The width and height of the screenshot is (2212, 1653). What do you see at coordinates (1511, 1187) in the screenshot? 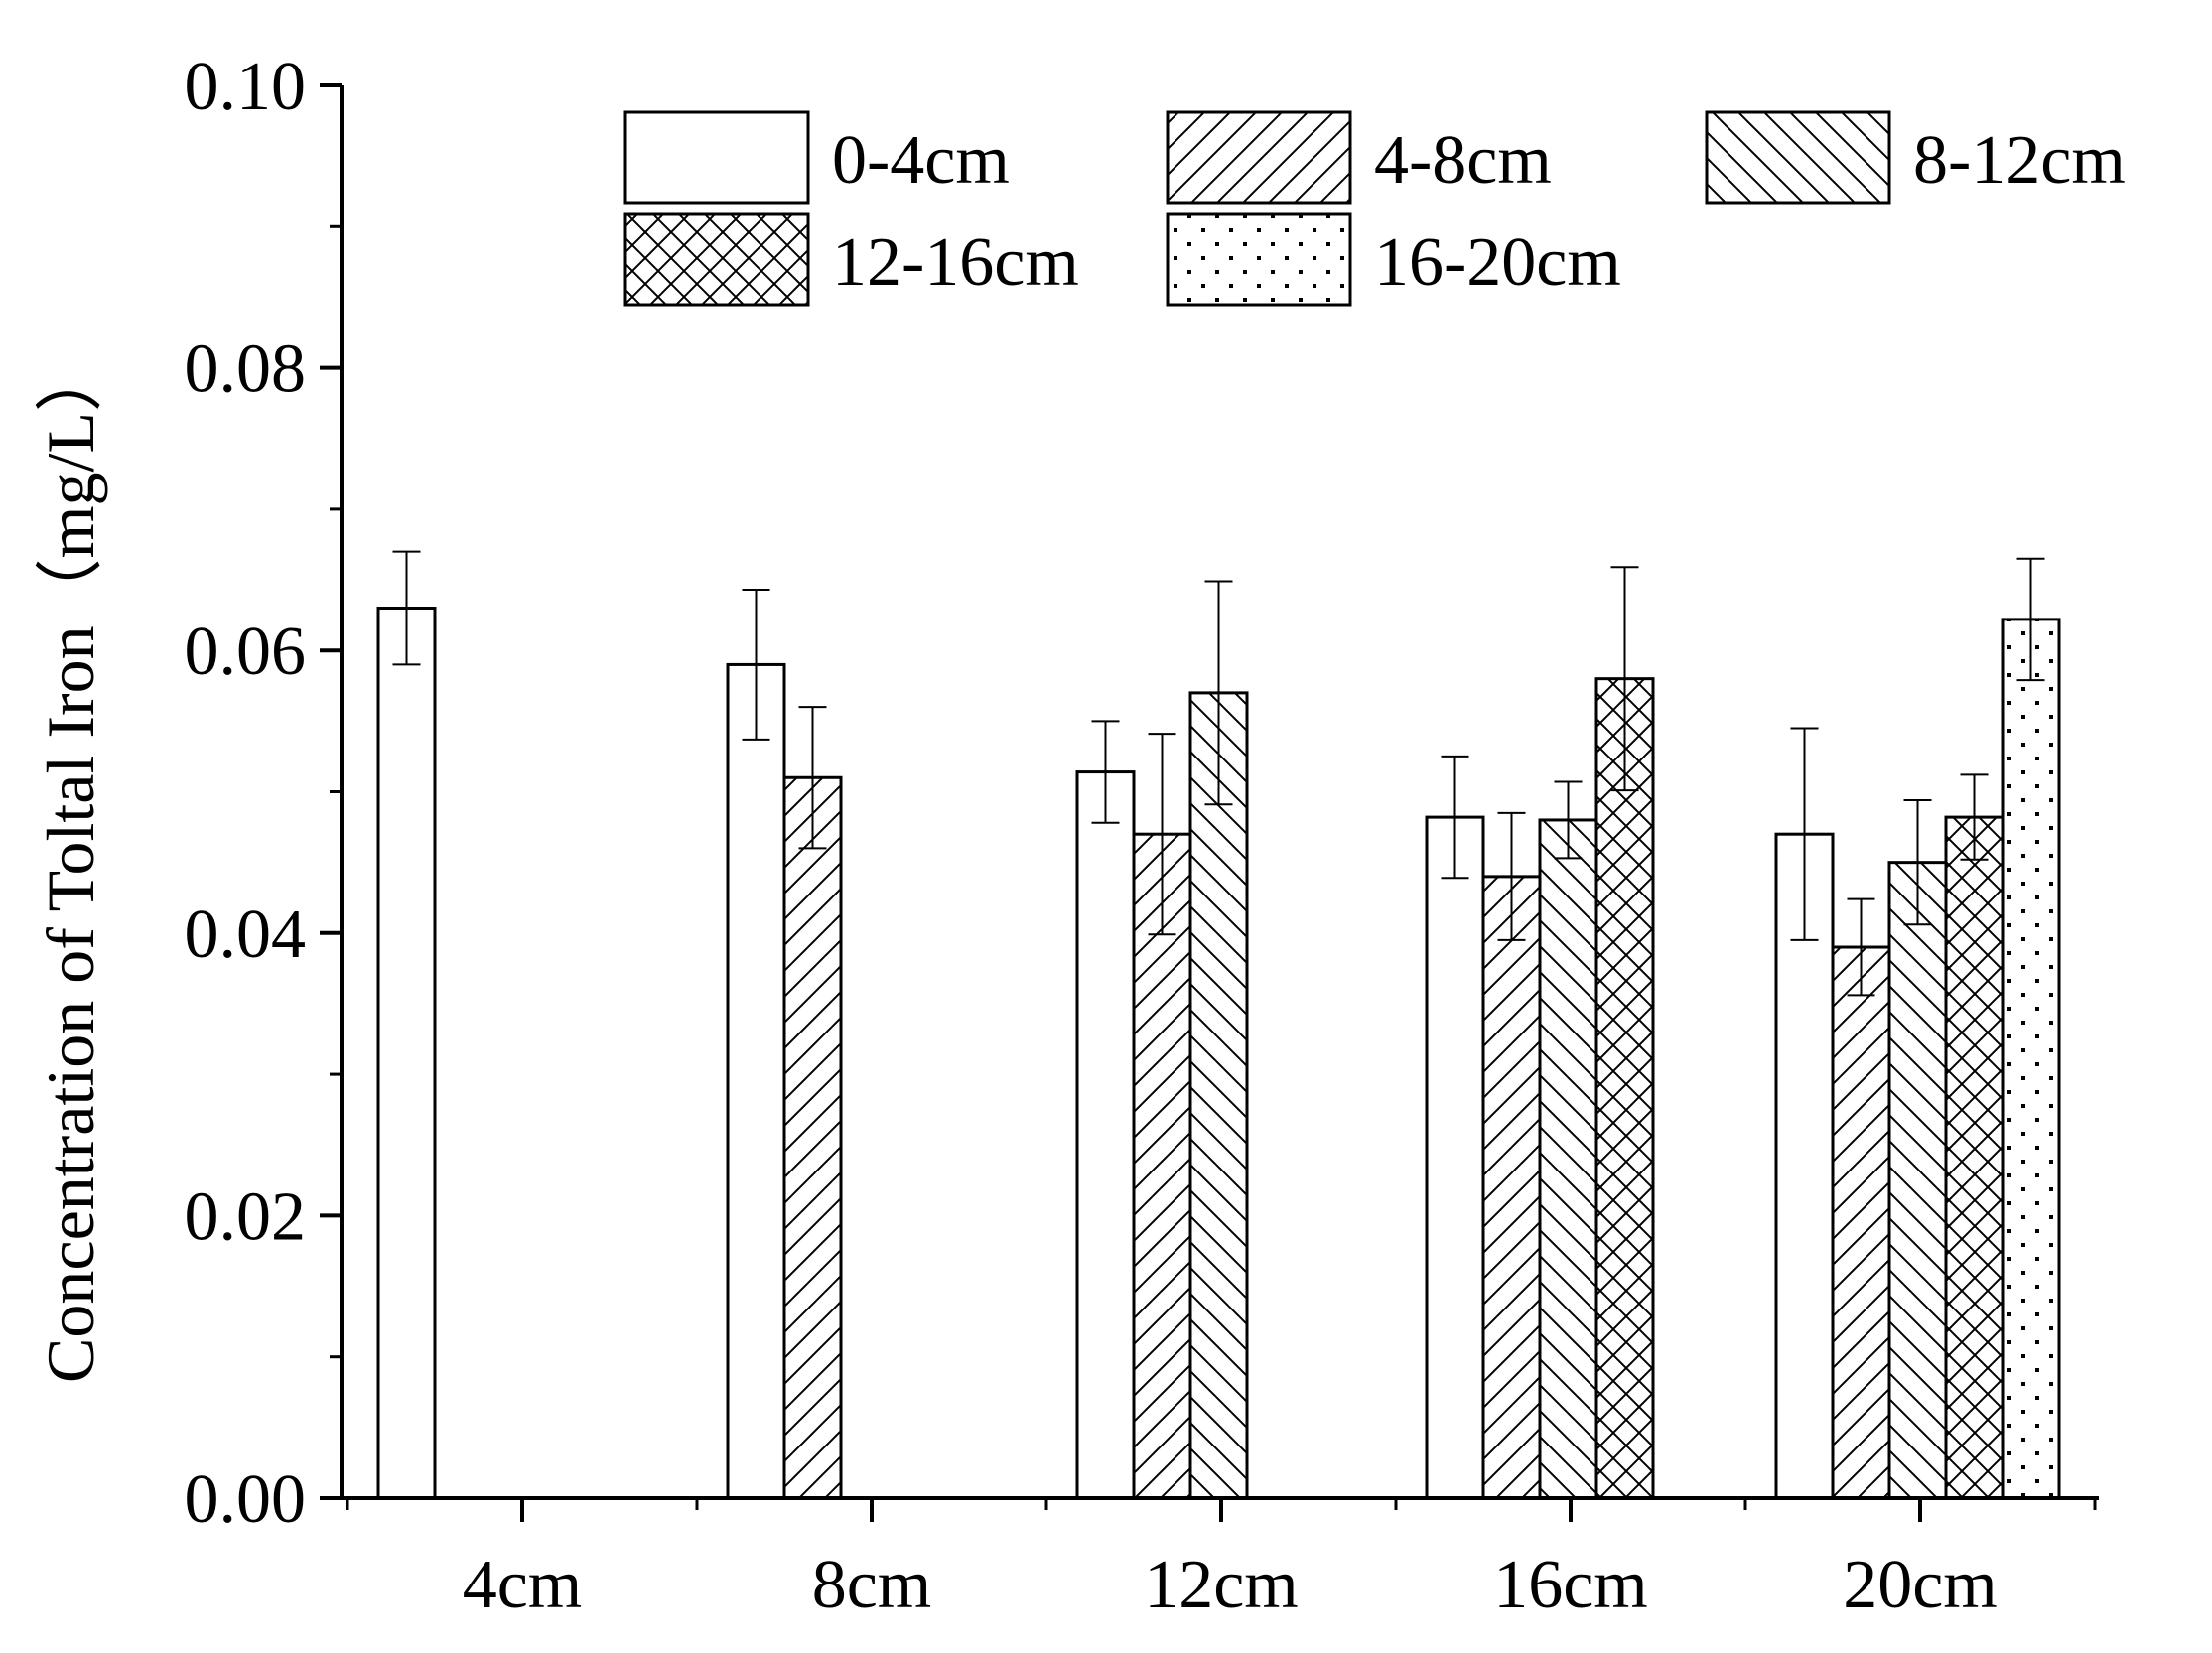
I see `bar-4-8cm-16cm` at bounding box center [1511, 1187].